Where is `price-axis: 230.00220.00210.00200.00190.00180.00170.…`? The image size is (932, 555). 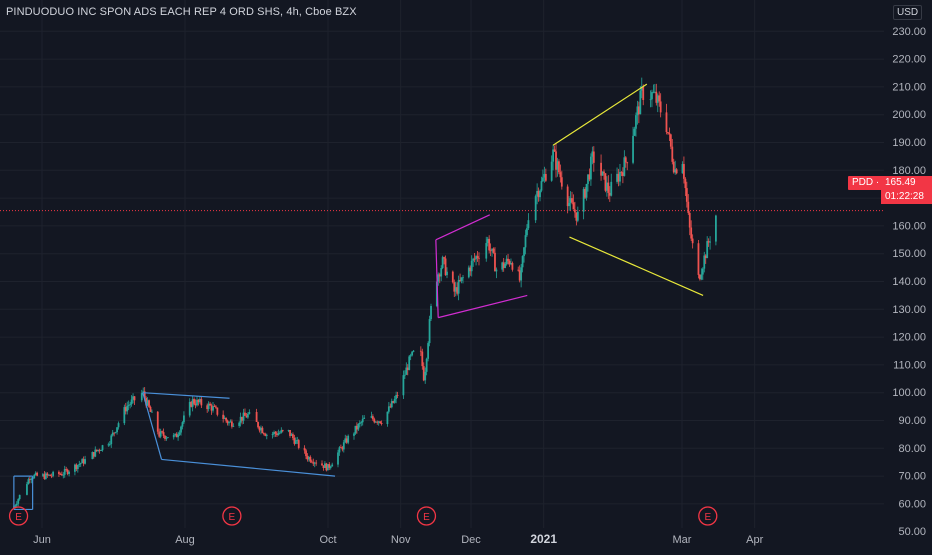
price-axis: 230.00220.00210.00200.00190.00180.00170.… is located at coordinates (909, 282).